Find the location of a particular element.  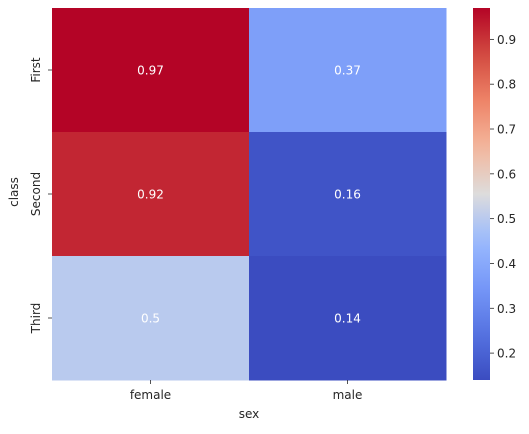

cell-annotation: 0.37 is located at coordinates (347, 71).